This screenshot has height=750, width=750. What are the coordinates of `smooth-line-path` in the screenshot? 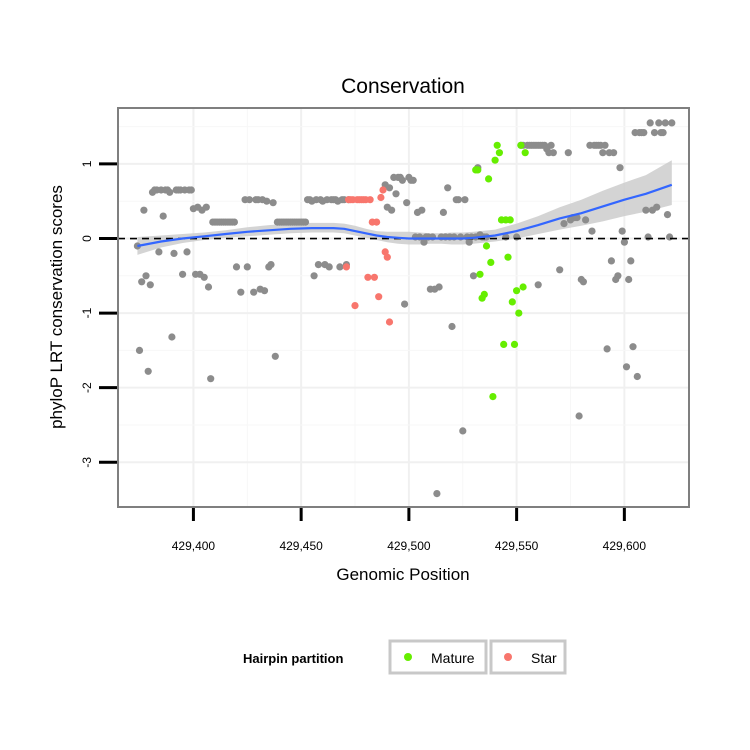 It's located at (405, 215).